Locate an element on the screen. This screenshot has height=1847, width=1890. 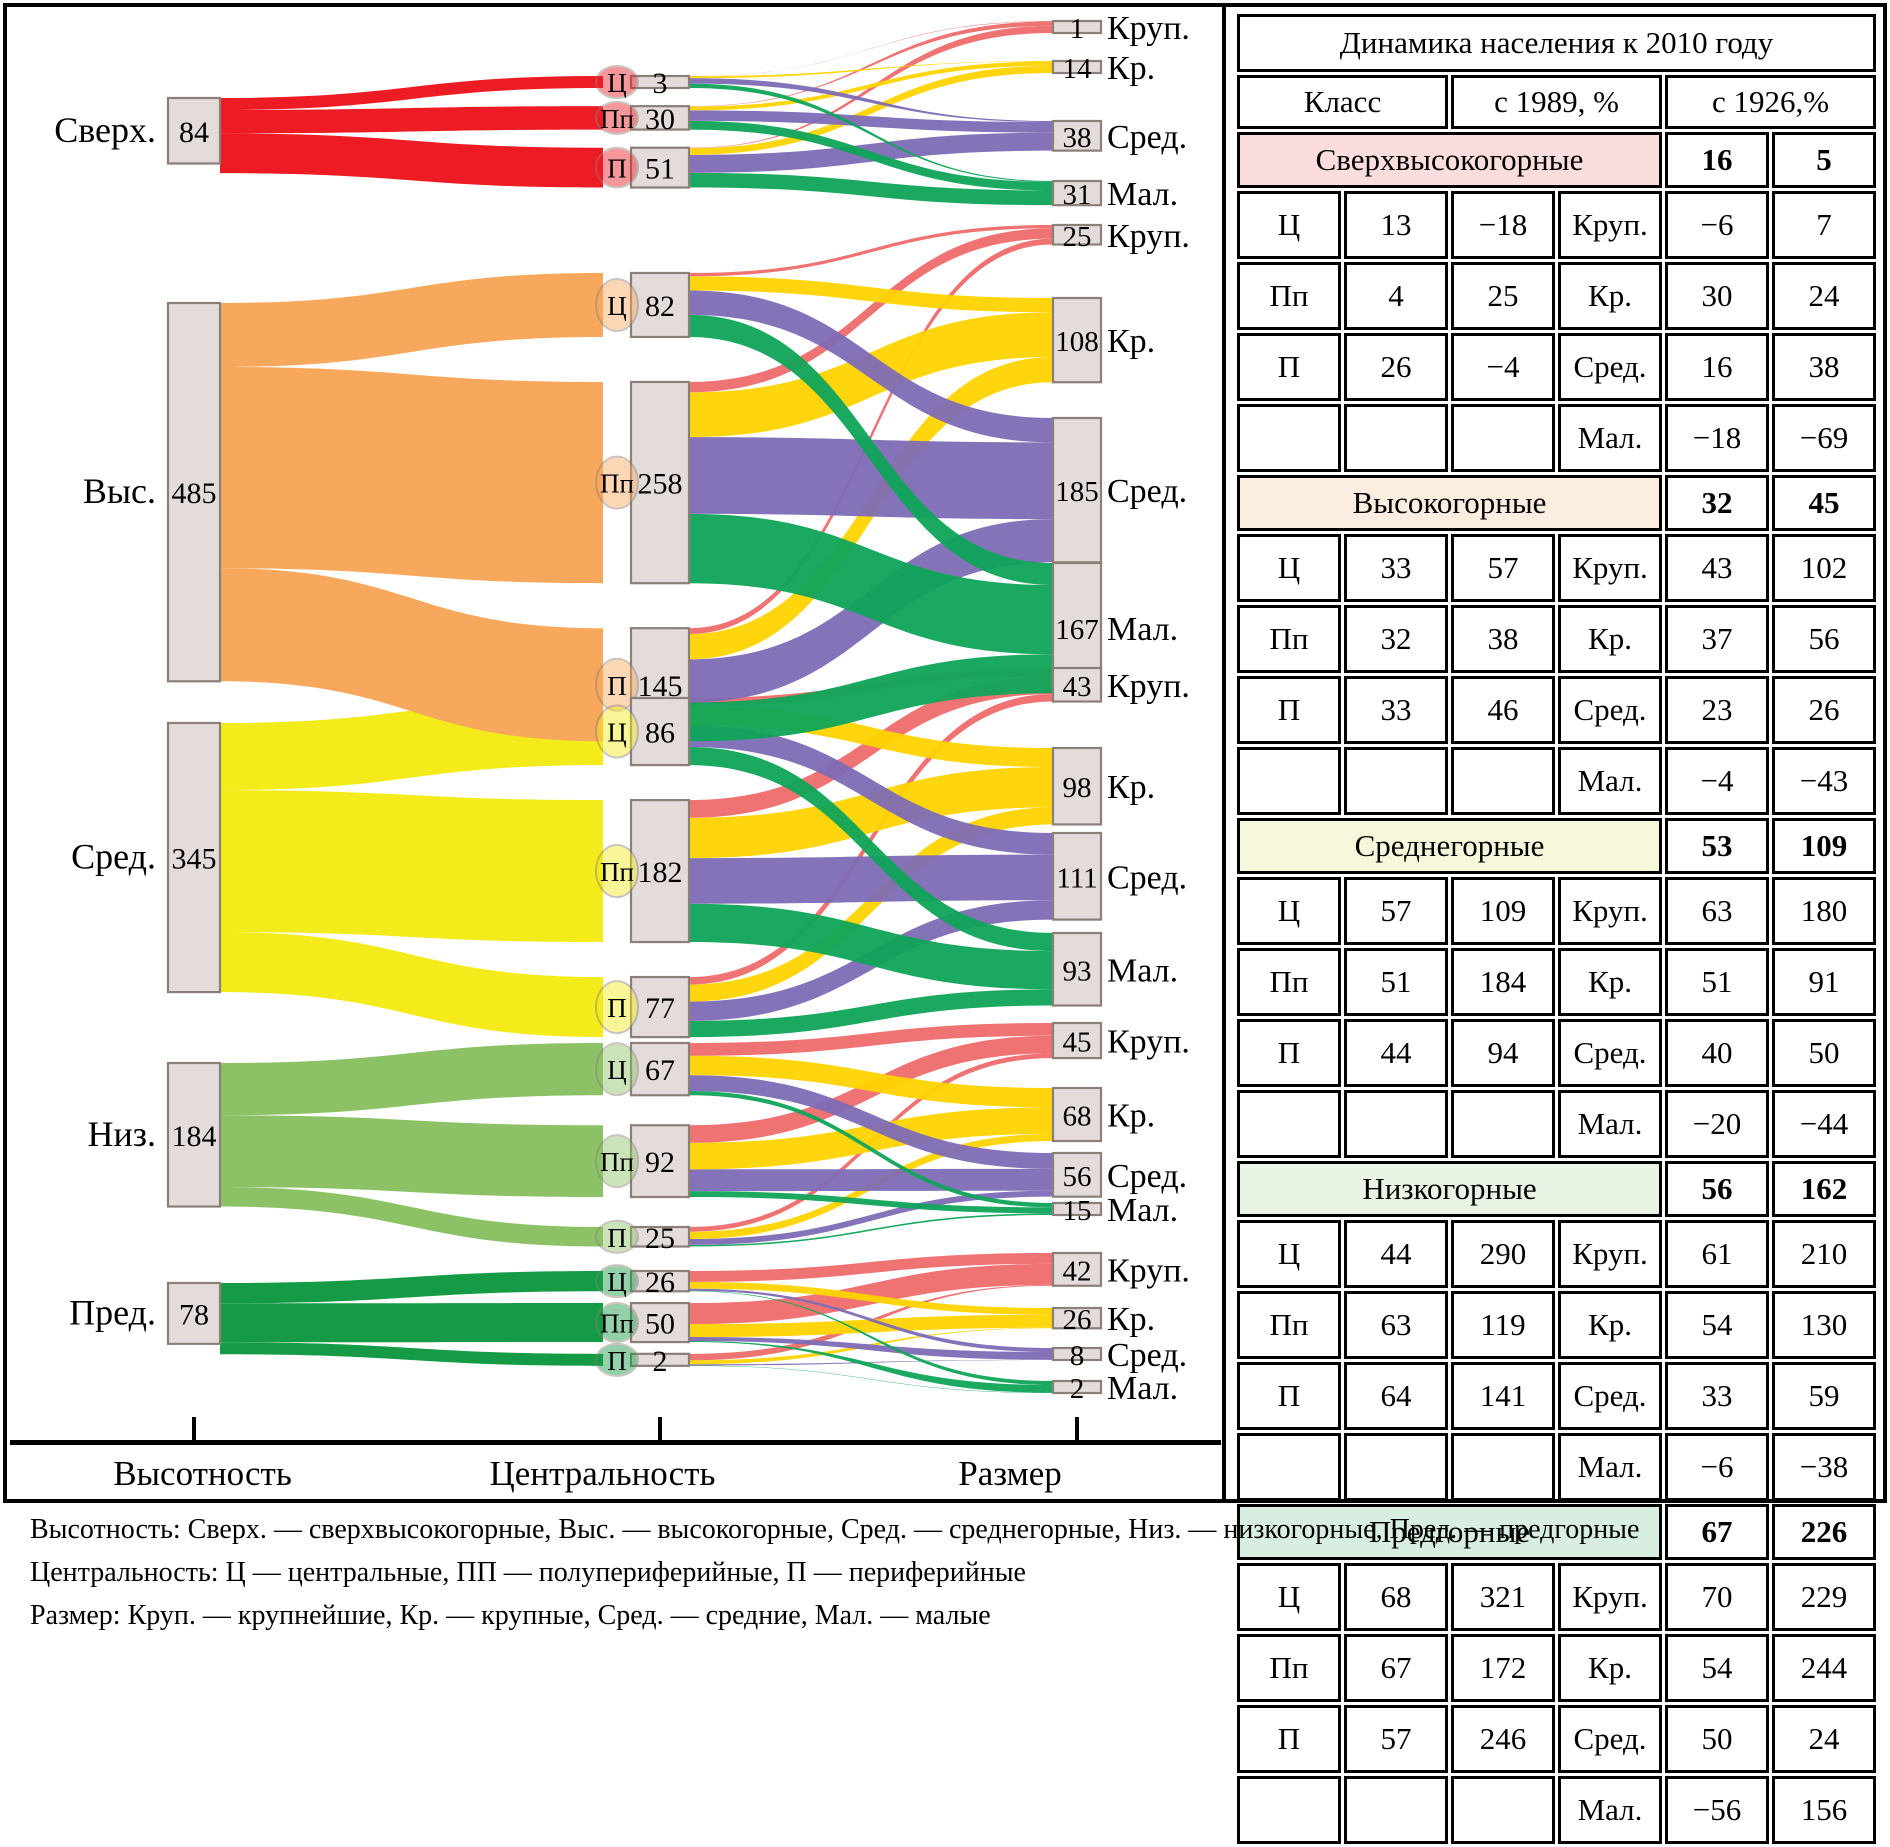
sankey-axis-strip: Высотность Центральность Размер is located at coordinates (615, 1471).